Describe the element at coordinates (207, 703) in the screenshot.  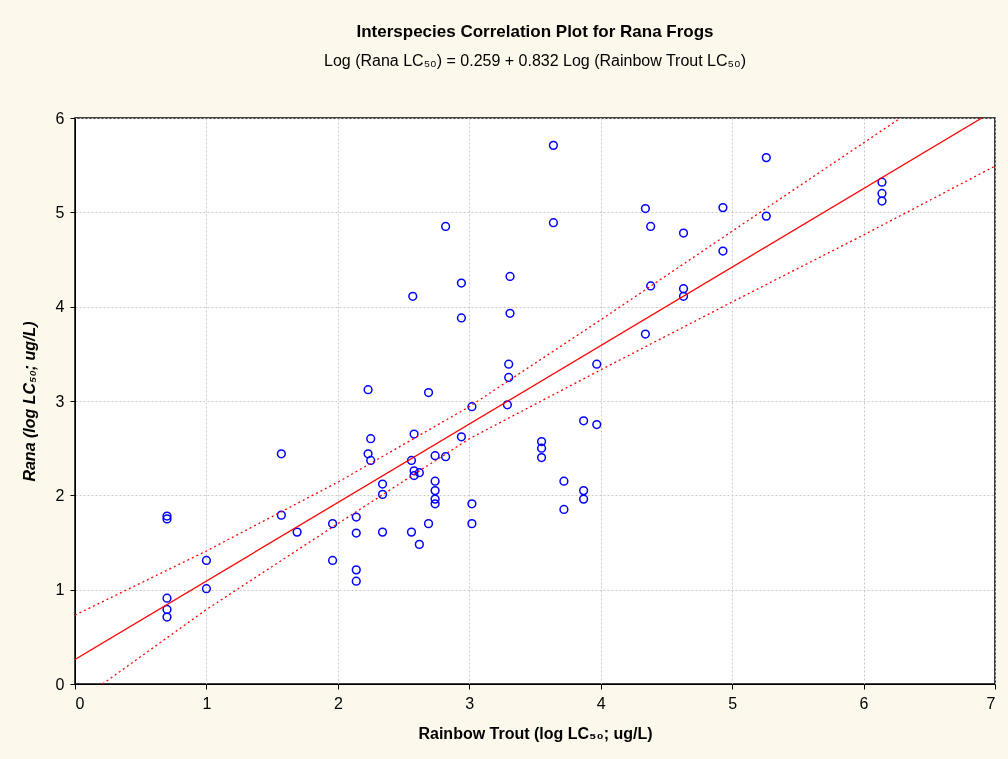
I see `x-tick-label: 1` at that location.